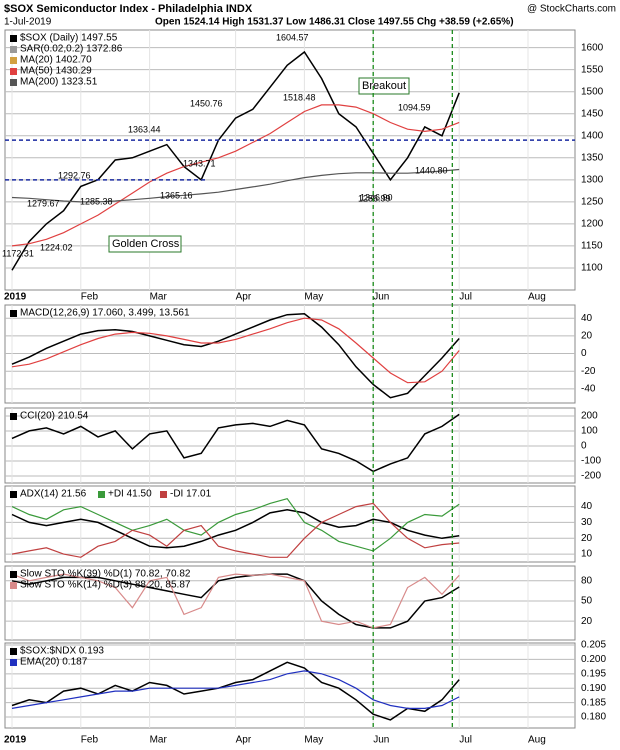  What do you see at coordinates (206, 103) in the screenshot?
I see `annotation: 1450.76` at bounding box center [206, 103].